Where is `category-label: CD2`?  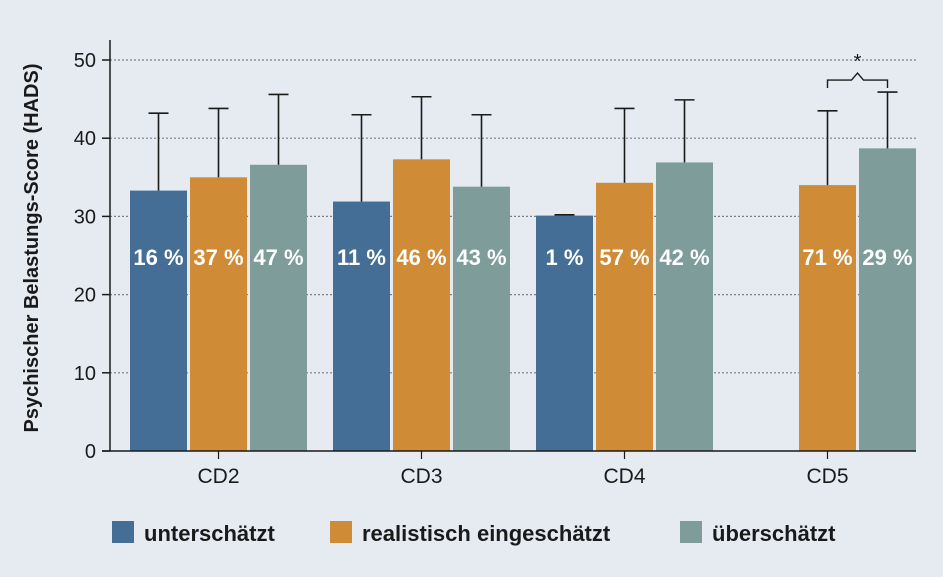
category-label: CD2 is located at coordinates (218, 476).